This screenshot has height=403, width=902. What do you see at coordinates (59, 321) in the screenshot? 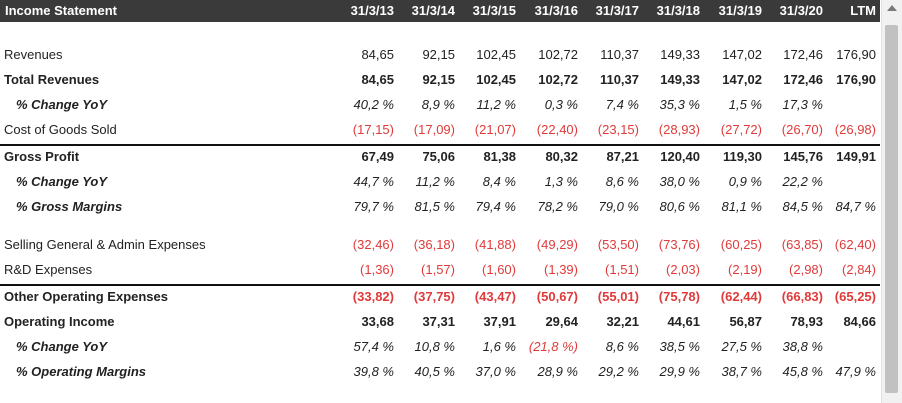
I see `row-label: Operating Income` at bounding box center [59, 321].